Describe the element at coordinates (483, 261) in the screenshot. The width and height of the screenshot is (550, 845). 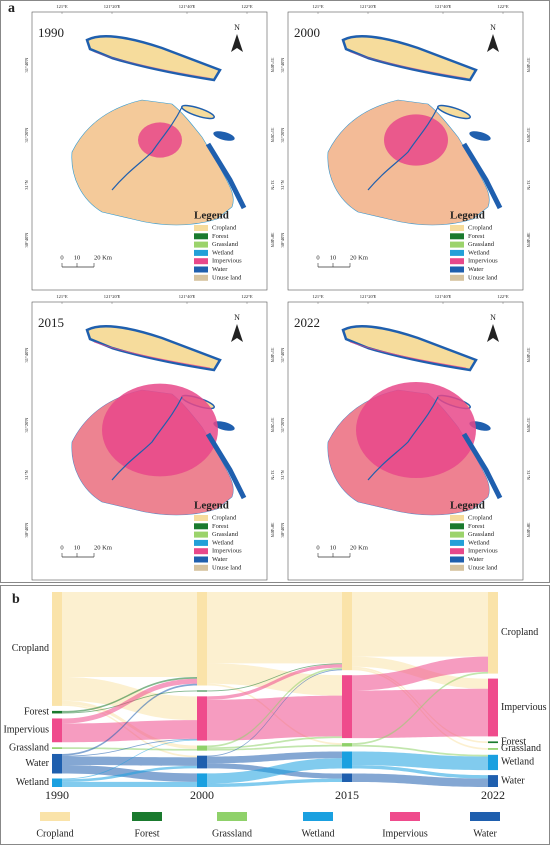
I see `legend-label: Impervious` at that location.